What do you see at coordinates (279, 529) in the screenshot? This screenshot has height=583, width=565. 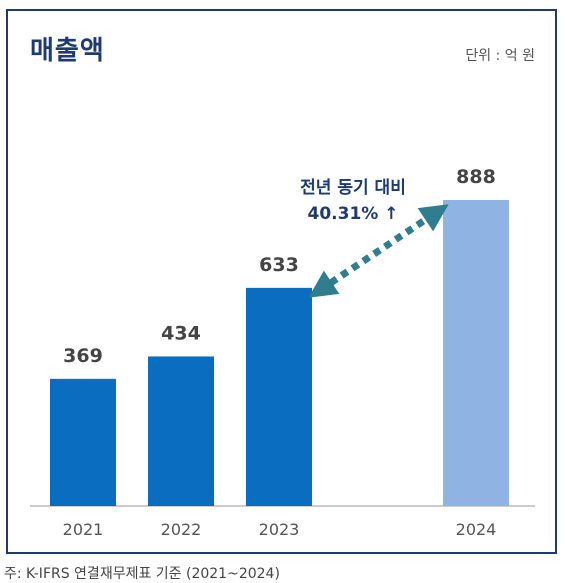 I see `x-tick-label-2023: 2023` at bounding box center [279, 529].